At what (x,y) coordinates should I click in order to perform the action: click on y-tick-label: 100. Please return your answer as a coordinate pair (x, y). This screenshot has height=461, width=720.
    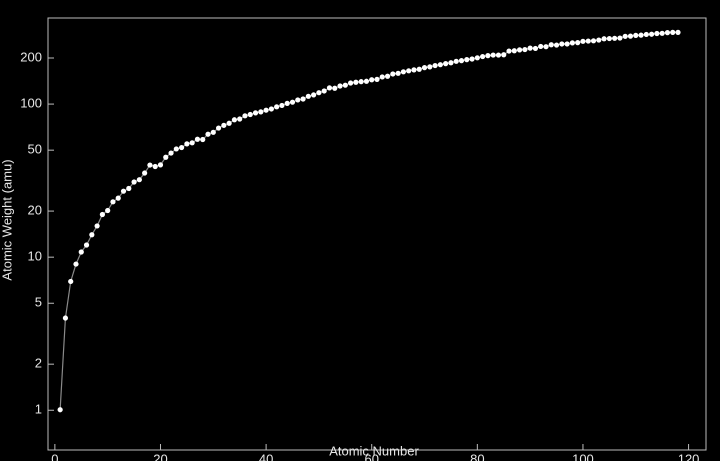
    Looking at the image, I should click on (31, 103).